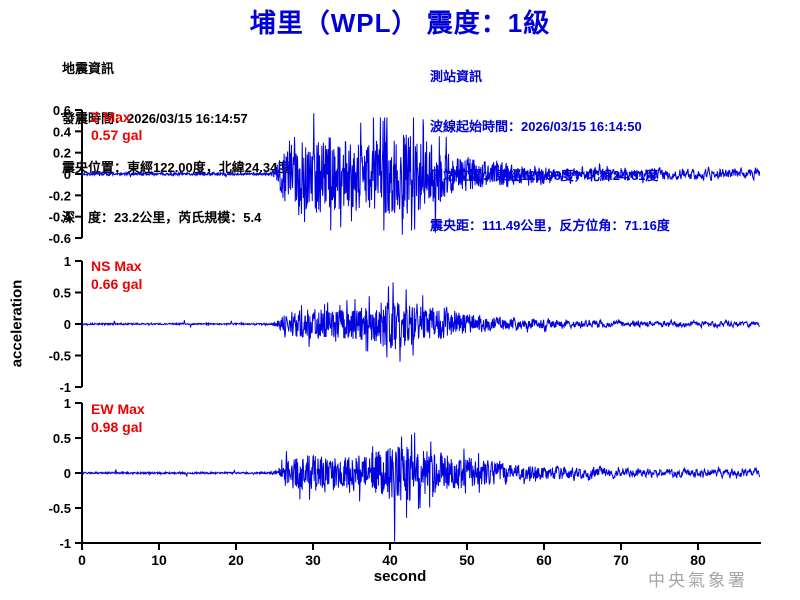 The width and height of the screenshot is (800, 600). Describe the element at coordinates (162, 217) in the screenshot. I see `quake-depth-magnitude: 深 度：23.2公里，芮氏規模：5.4` at that location.